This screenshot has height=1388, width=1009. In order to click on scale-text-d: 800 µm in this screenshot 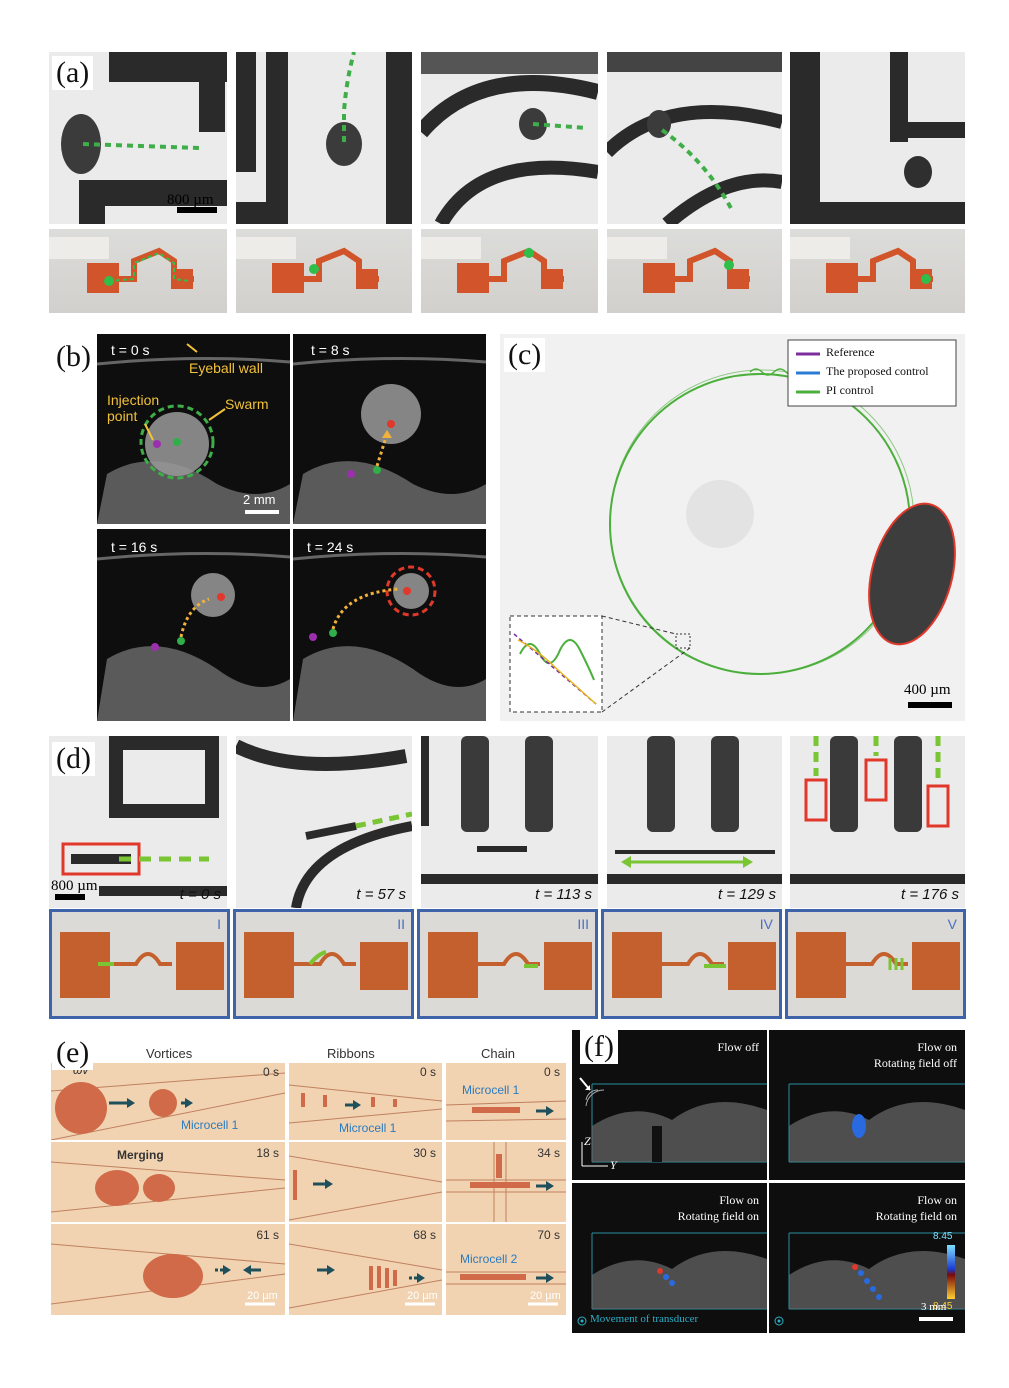, I will do `click(74, 886)`.